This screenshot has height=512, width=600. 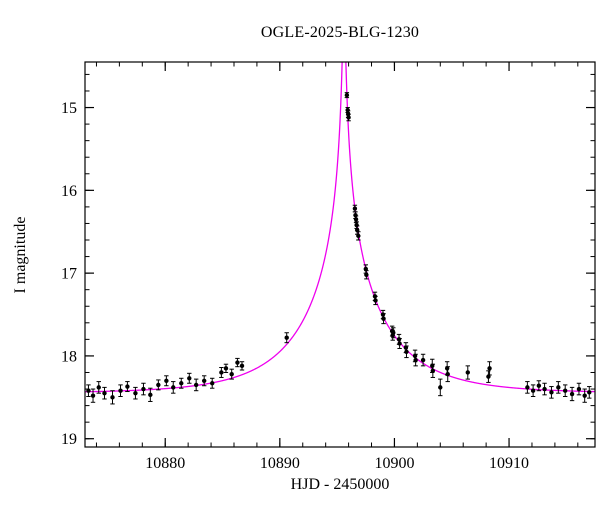 What do you see at coordinates (165, 463) in the screenshot?
I see `svg-text: 10880` at bounding box center [165, 463].